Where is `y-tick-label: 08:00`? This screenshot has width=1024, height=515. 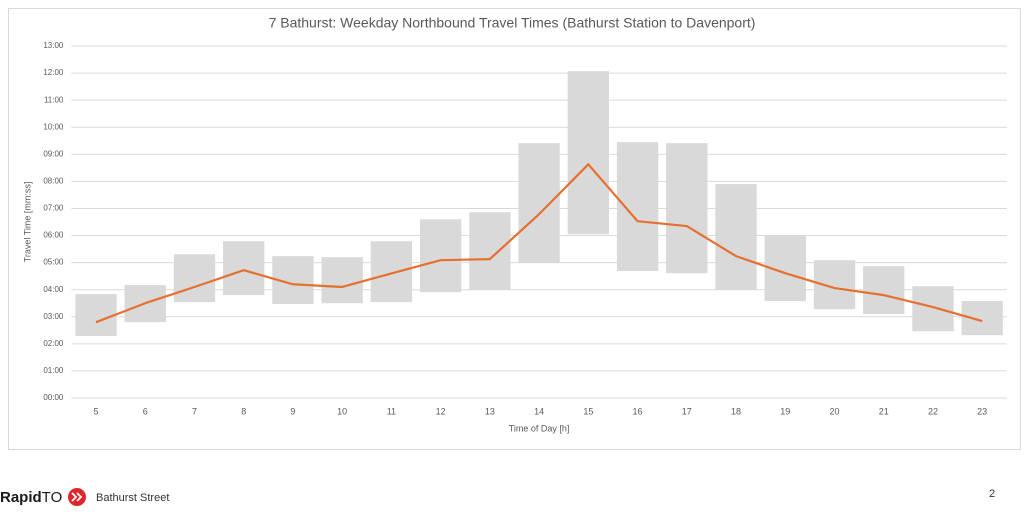
y-tick-label: 08:00 is located at coordinates (53, 180).